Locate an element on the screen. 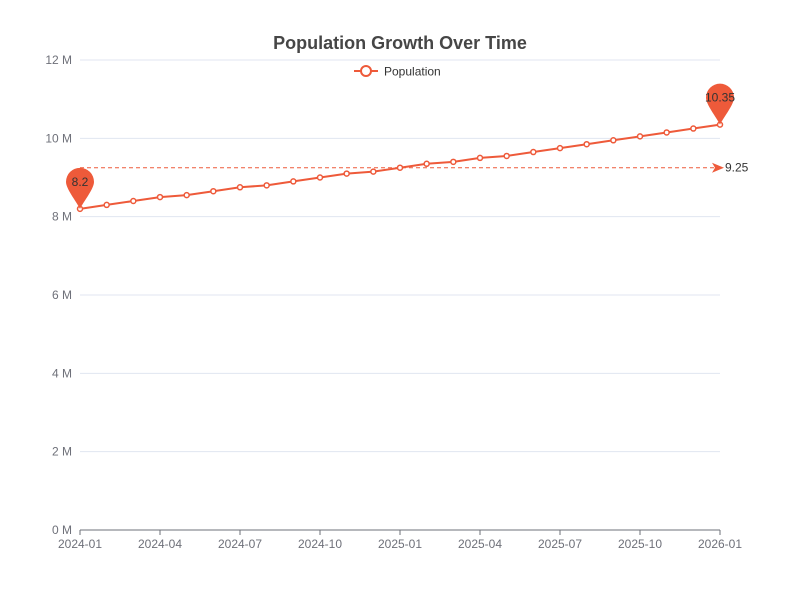 This screenshot has height=605, width=800. y-tick-label: 8 M is located at coordinates (62, 217).